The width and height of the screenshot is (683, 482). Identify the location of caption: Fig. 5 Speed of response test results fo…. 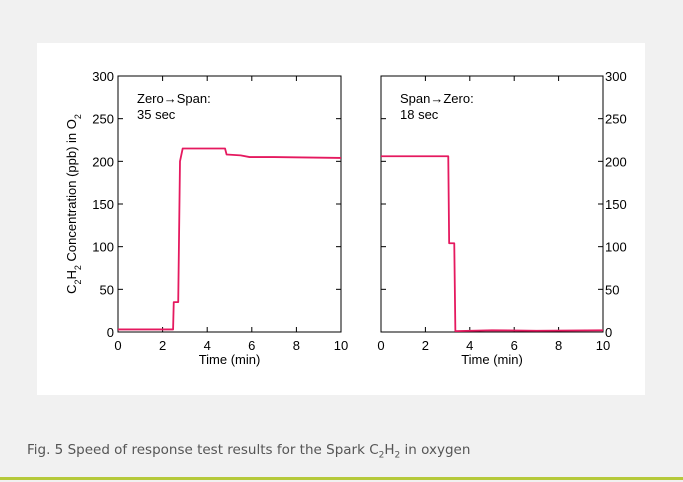
(248, 451).